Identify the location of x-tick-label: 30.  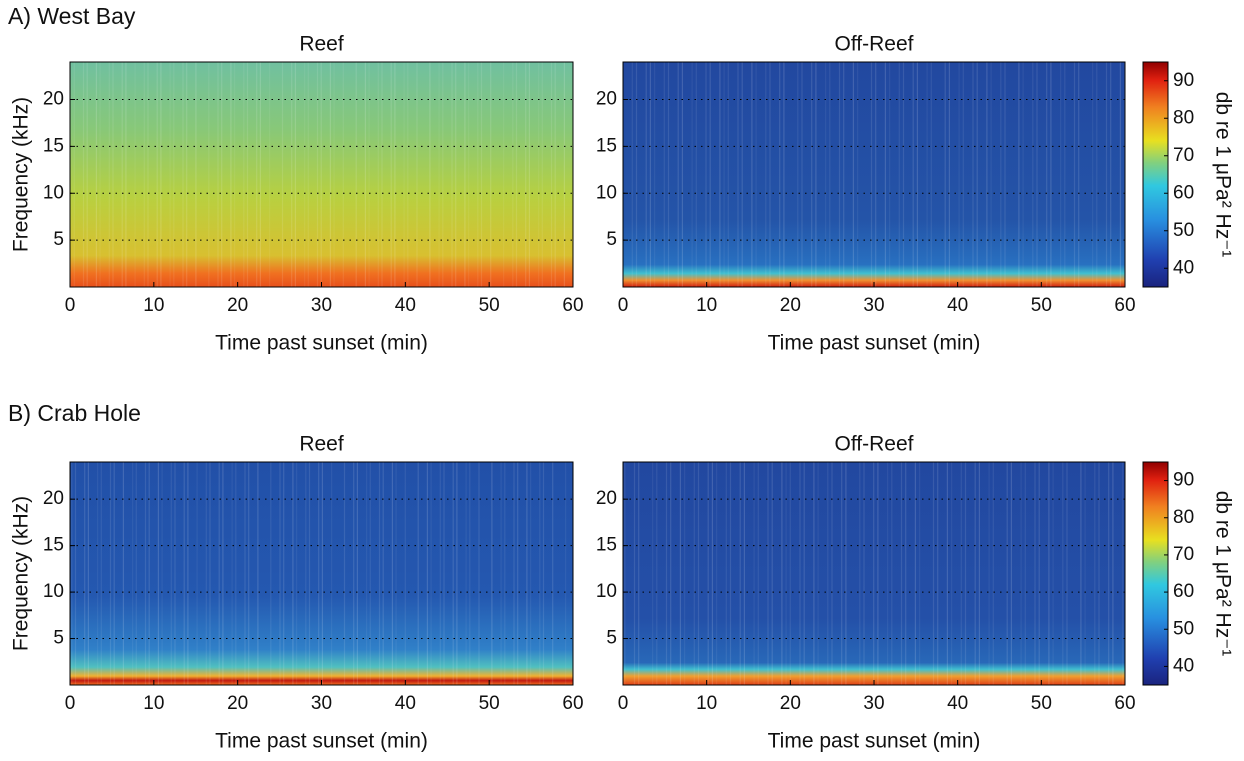
(873, 703).